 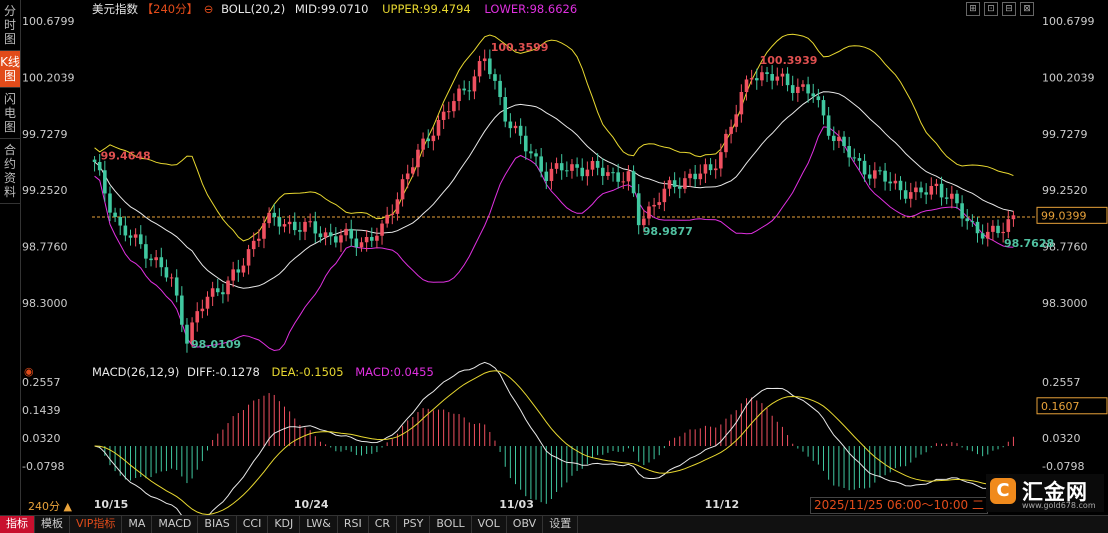 What do you see at coordinates (525, 524) in the screenshot?
I see `tab-obv: OBV` at bounding box center [525, 524].